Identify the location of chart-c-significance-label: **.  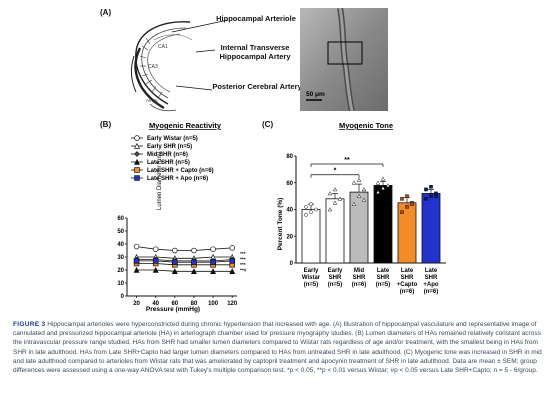
(347, 160).